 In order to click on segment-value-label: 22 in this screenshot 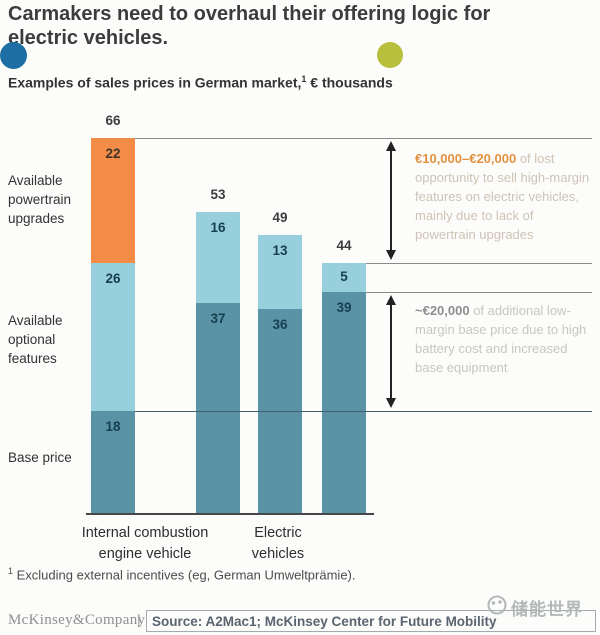, I will do `click(113, 153)`.